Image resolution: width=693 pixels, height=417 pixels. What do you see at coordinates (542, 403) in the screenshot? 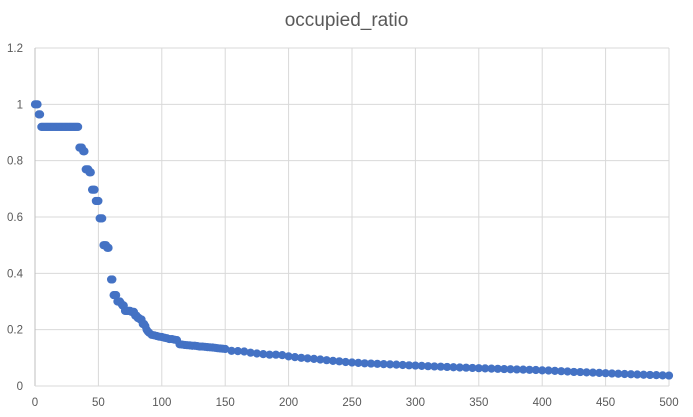
I see `x-tick-label: 400` at bounding box center [542, 403].